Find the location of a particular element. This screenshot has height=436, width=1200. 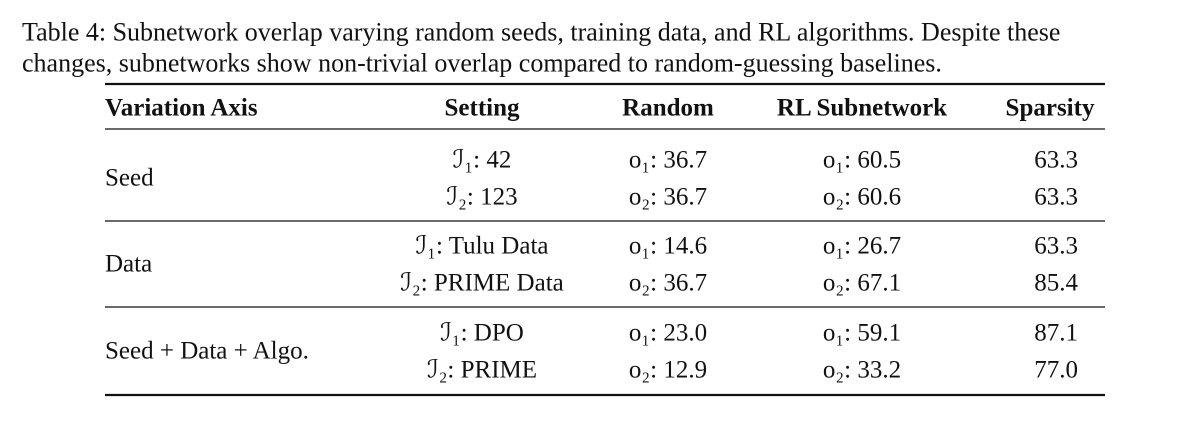

header-cell: RL Subnetwork is located at coordinates (862, 108).